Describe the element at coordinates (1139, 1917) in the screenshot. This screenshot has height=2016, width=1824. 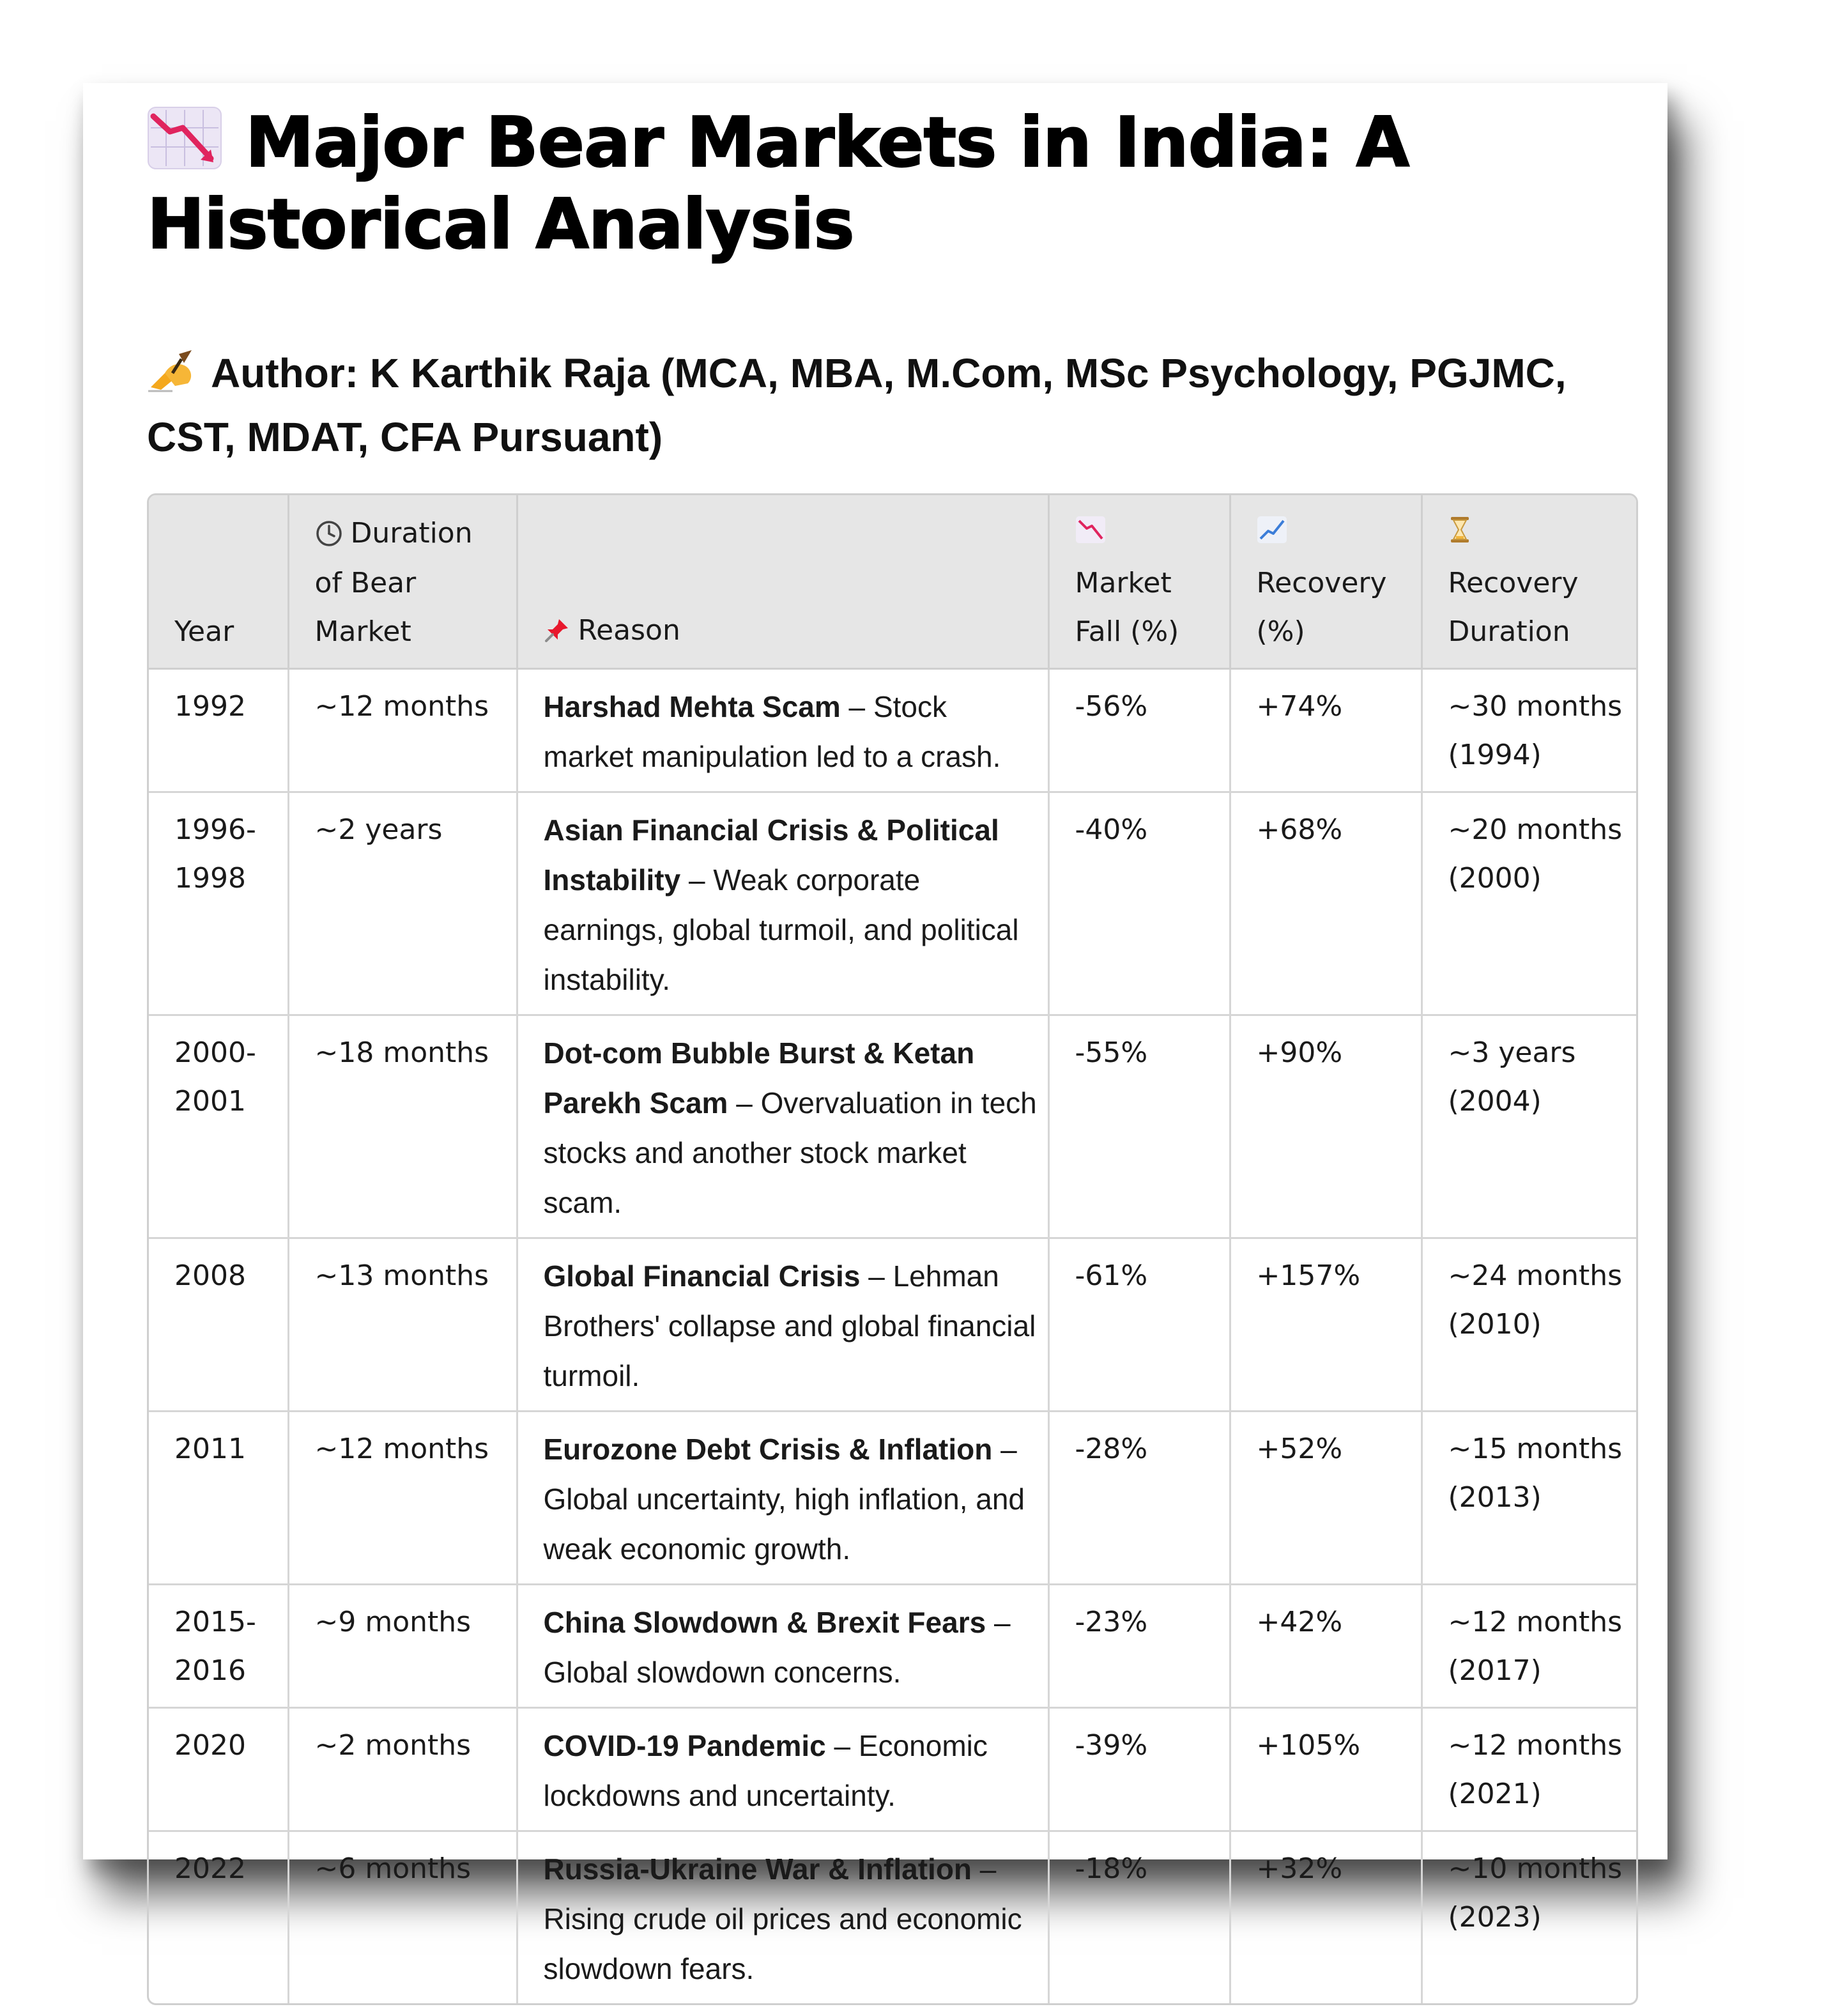
I see `cell-fall: -18%` at that location.